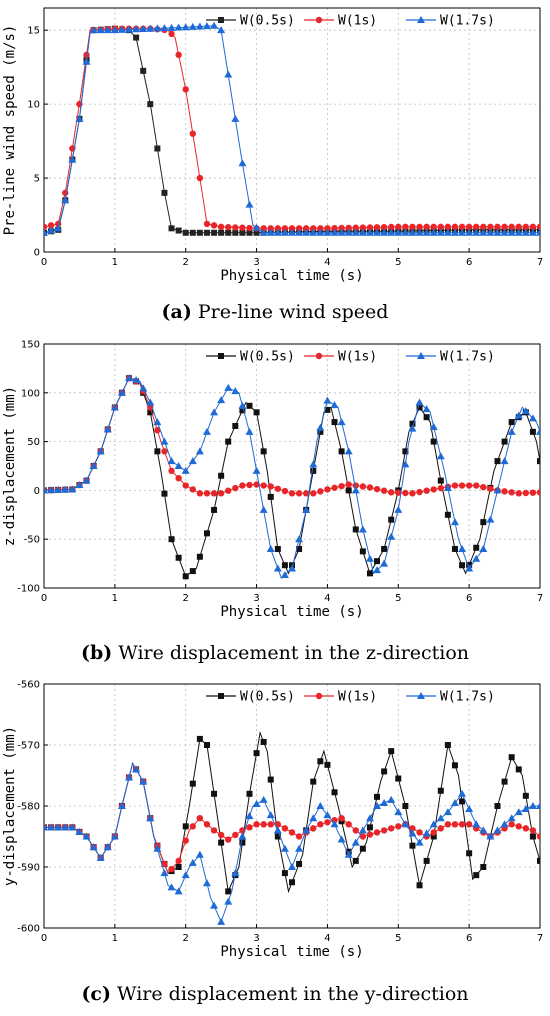 This screenshot has width=550, height=1016. Describe the element at coordinates (28, 807) in the screenshot. I see `y-tick-label-2: -580` at that location.